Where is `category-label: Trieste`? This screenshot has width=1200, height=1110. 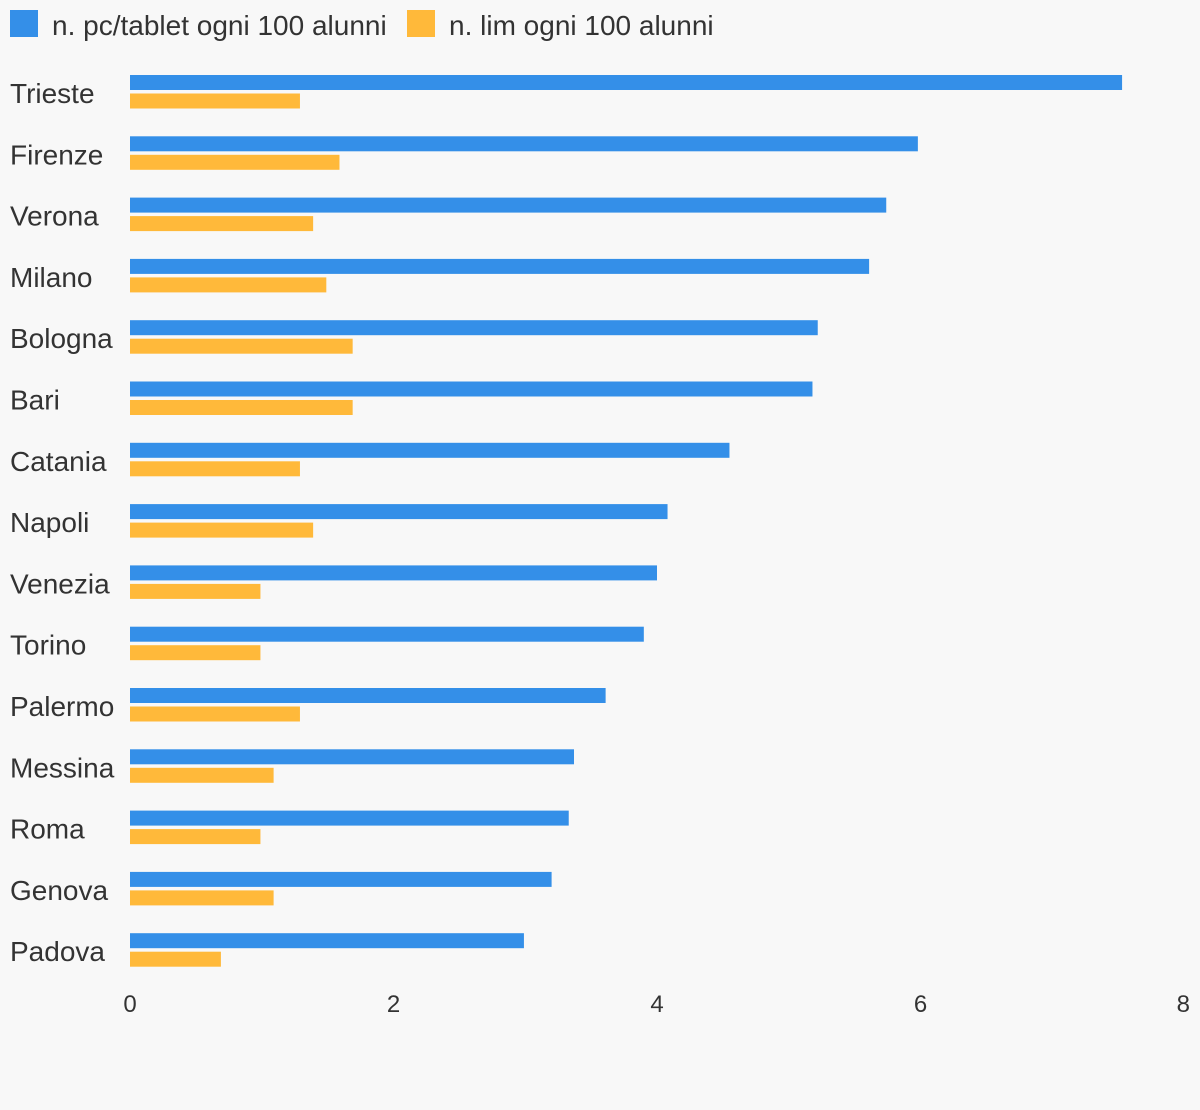 category-label: Trieste is located at coordinates (52, 93).